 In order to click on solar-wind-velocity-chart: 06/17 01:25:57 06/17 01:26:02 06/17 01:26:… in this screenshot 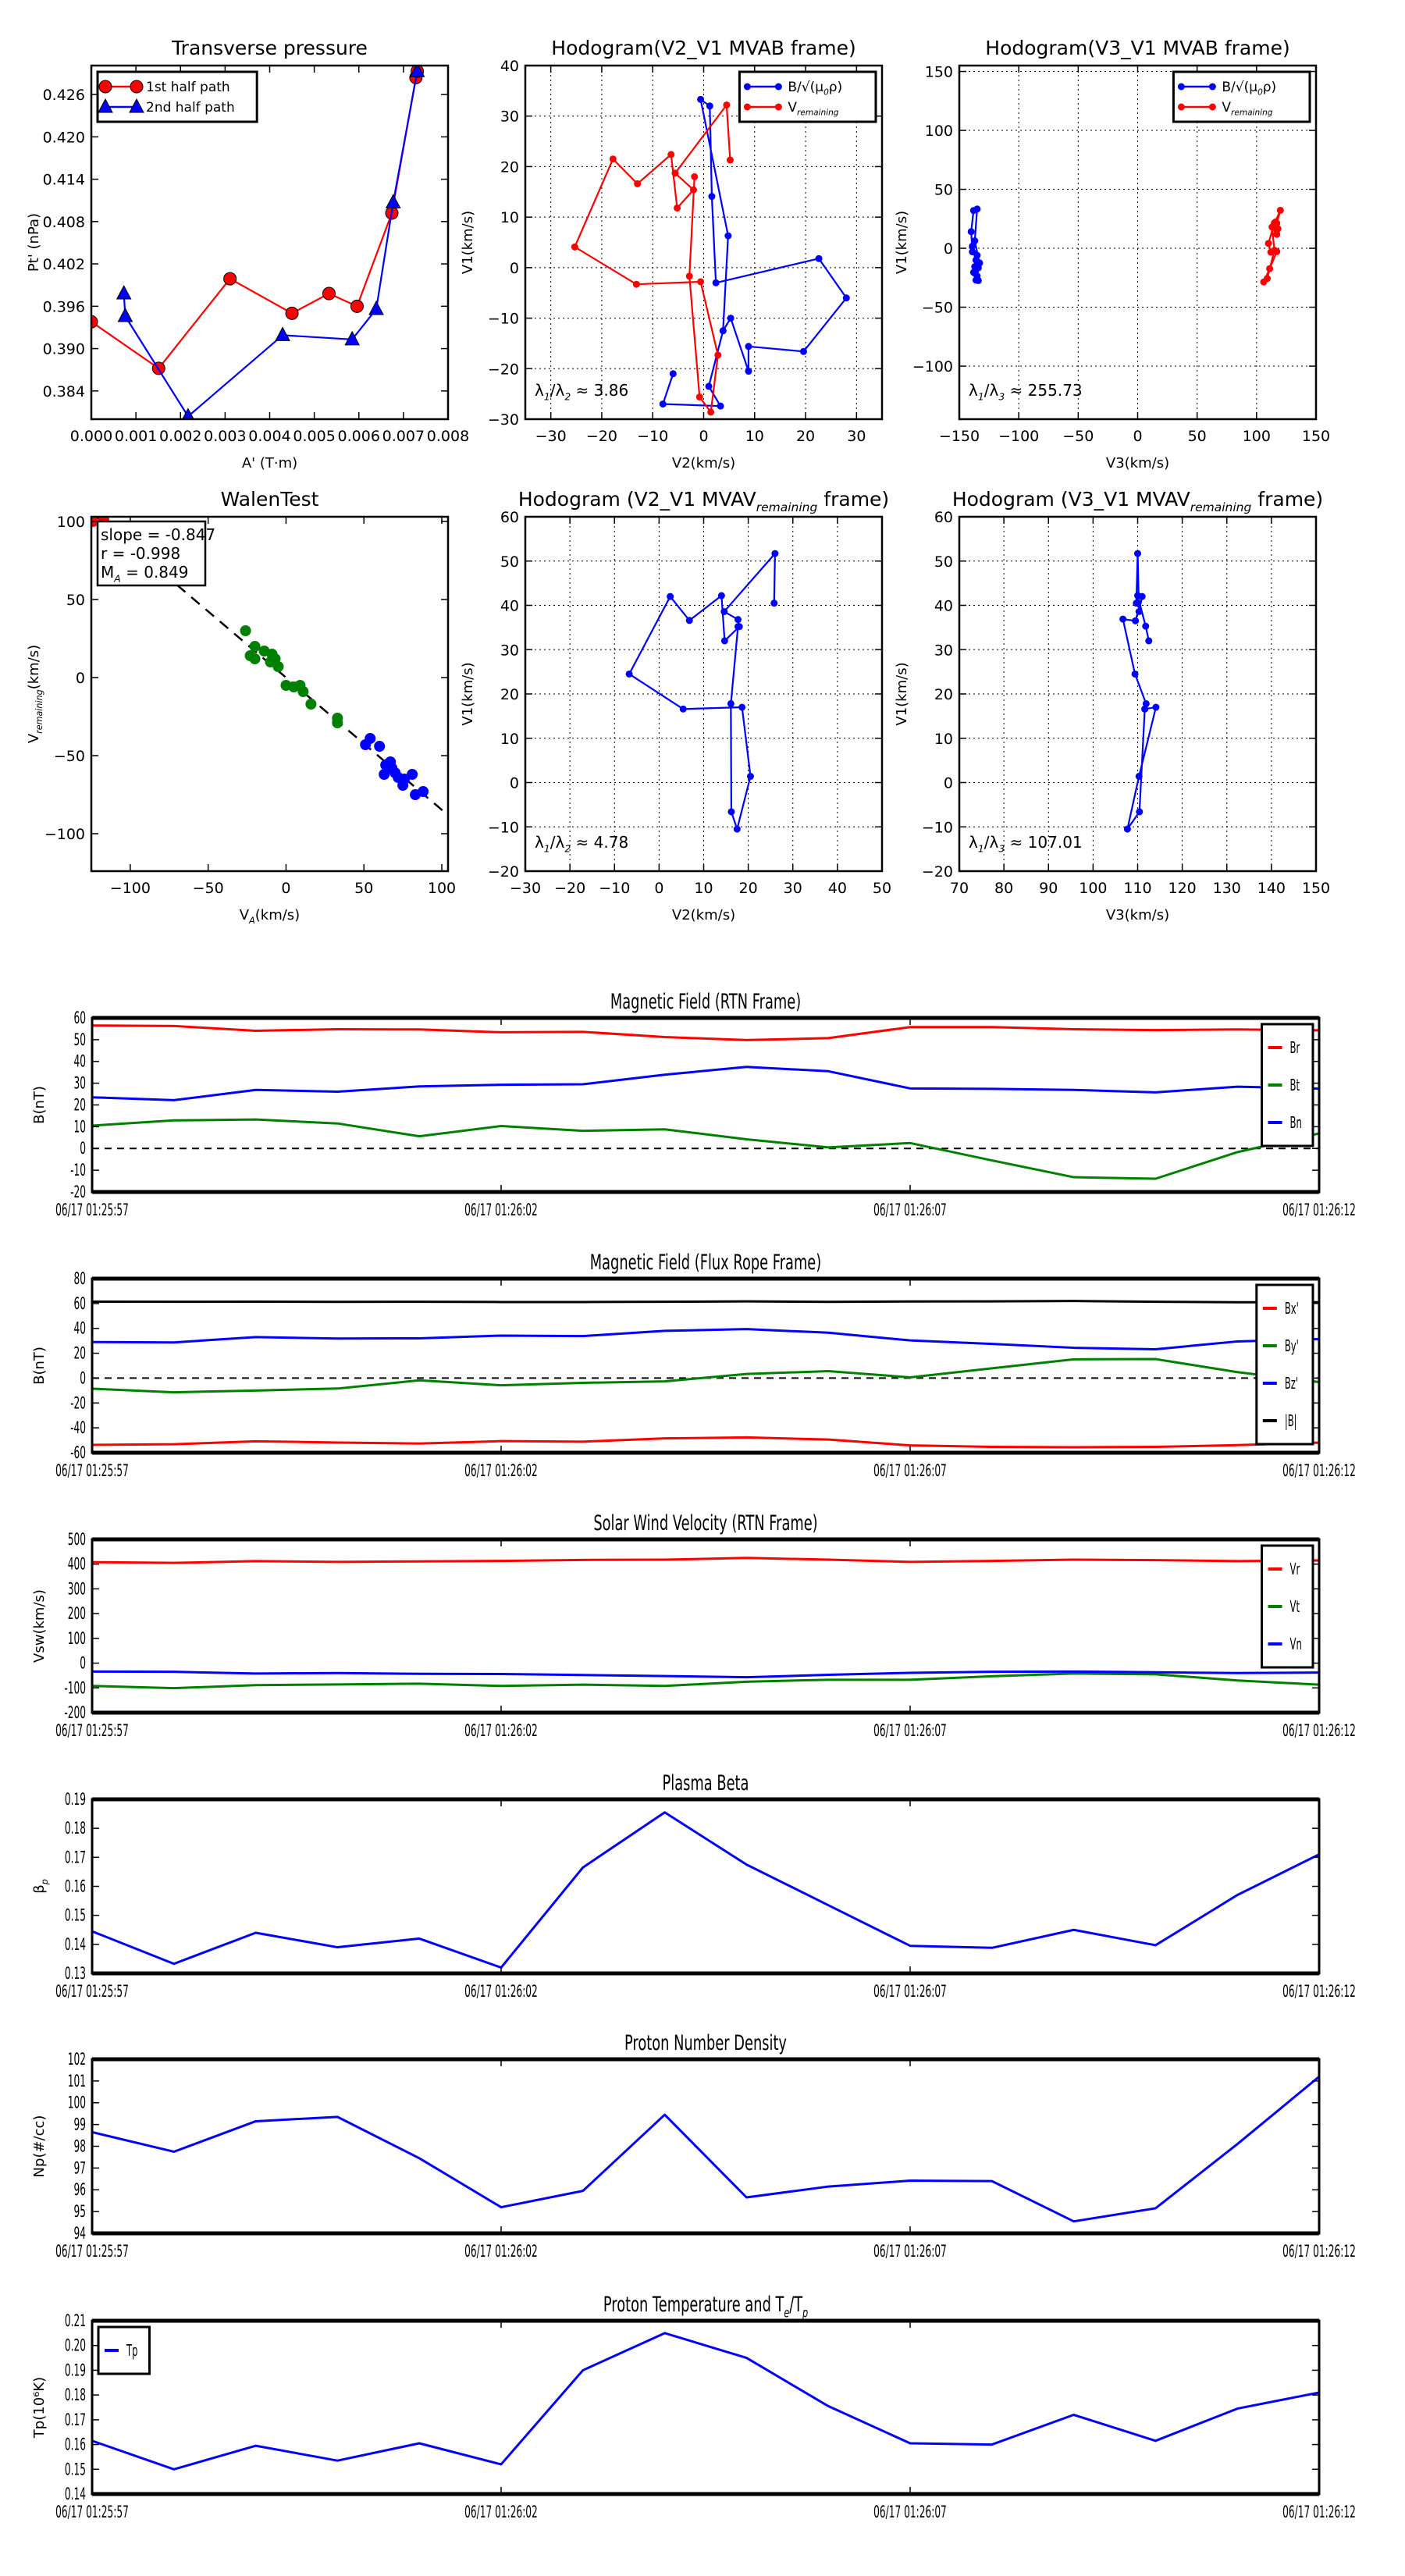, I will do `click(693, 1626)`.